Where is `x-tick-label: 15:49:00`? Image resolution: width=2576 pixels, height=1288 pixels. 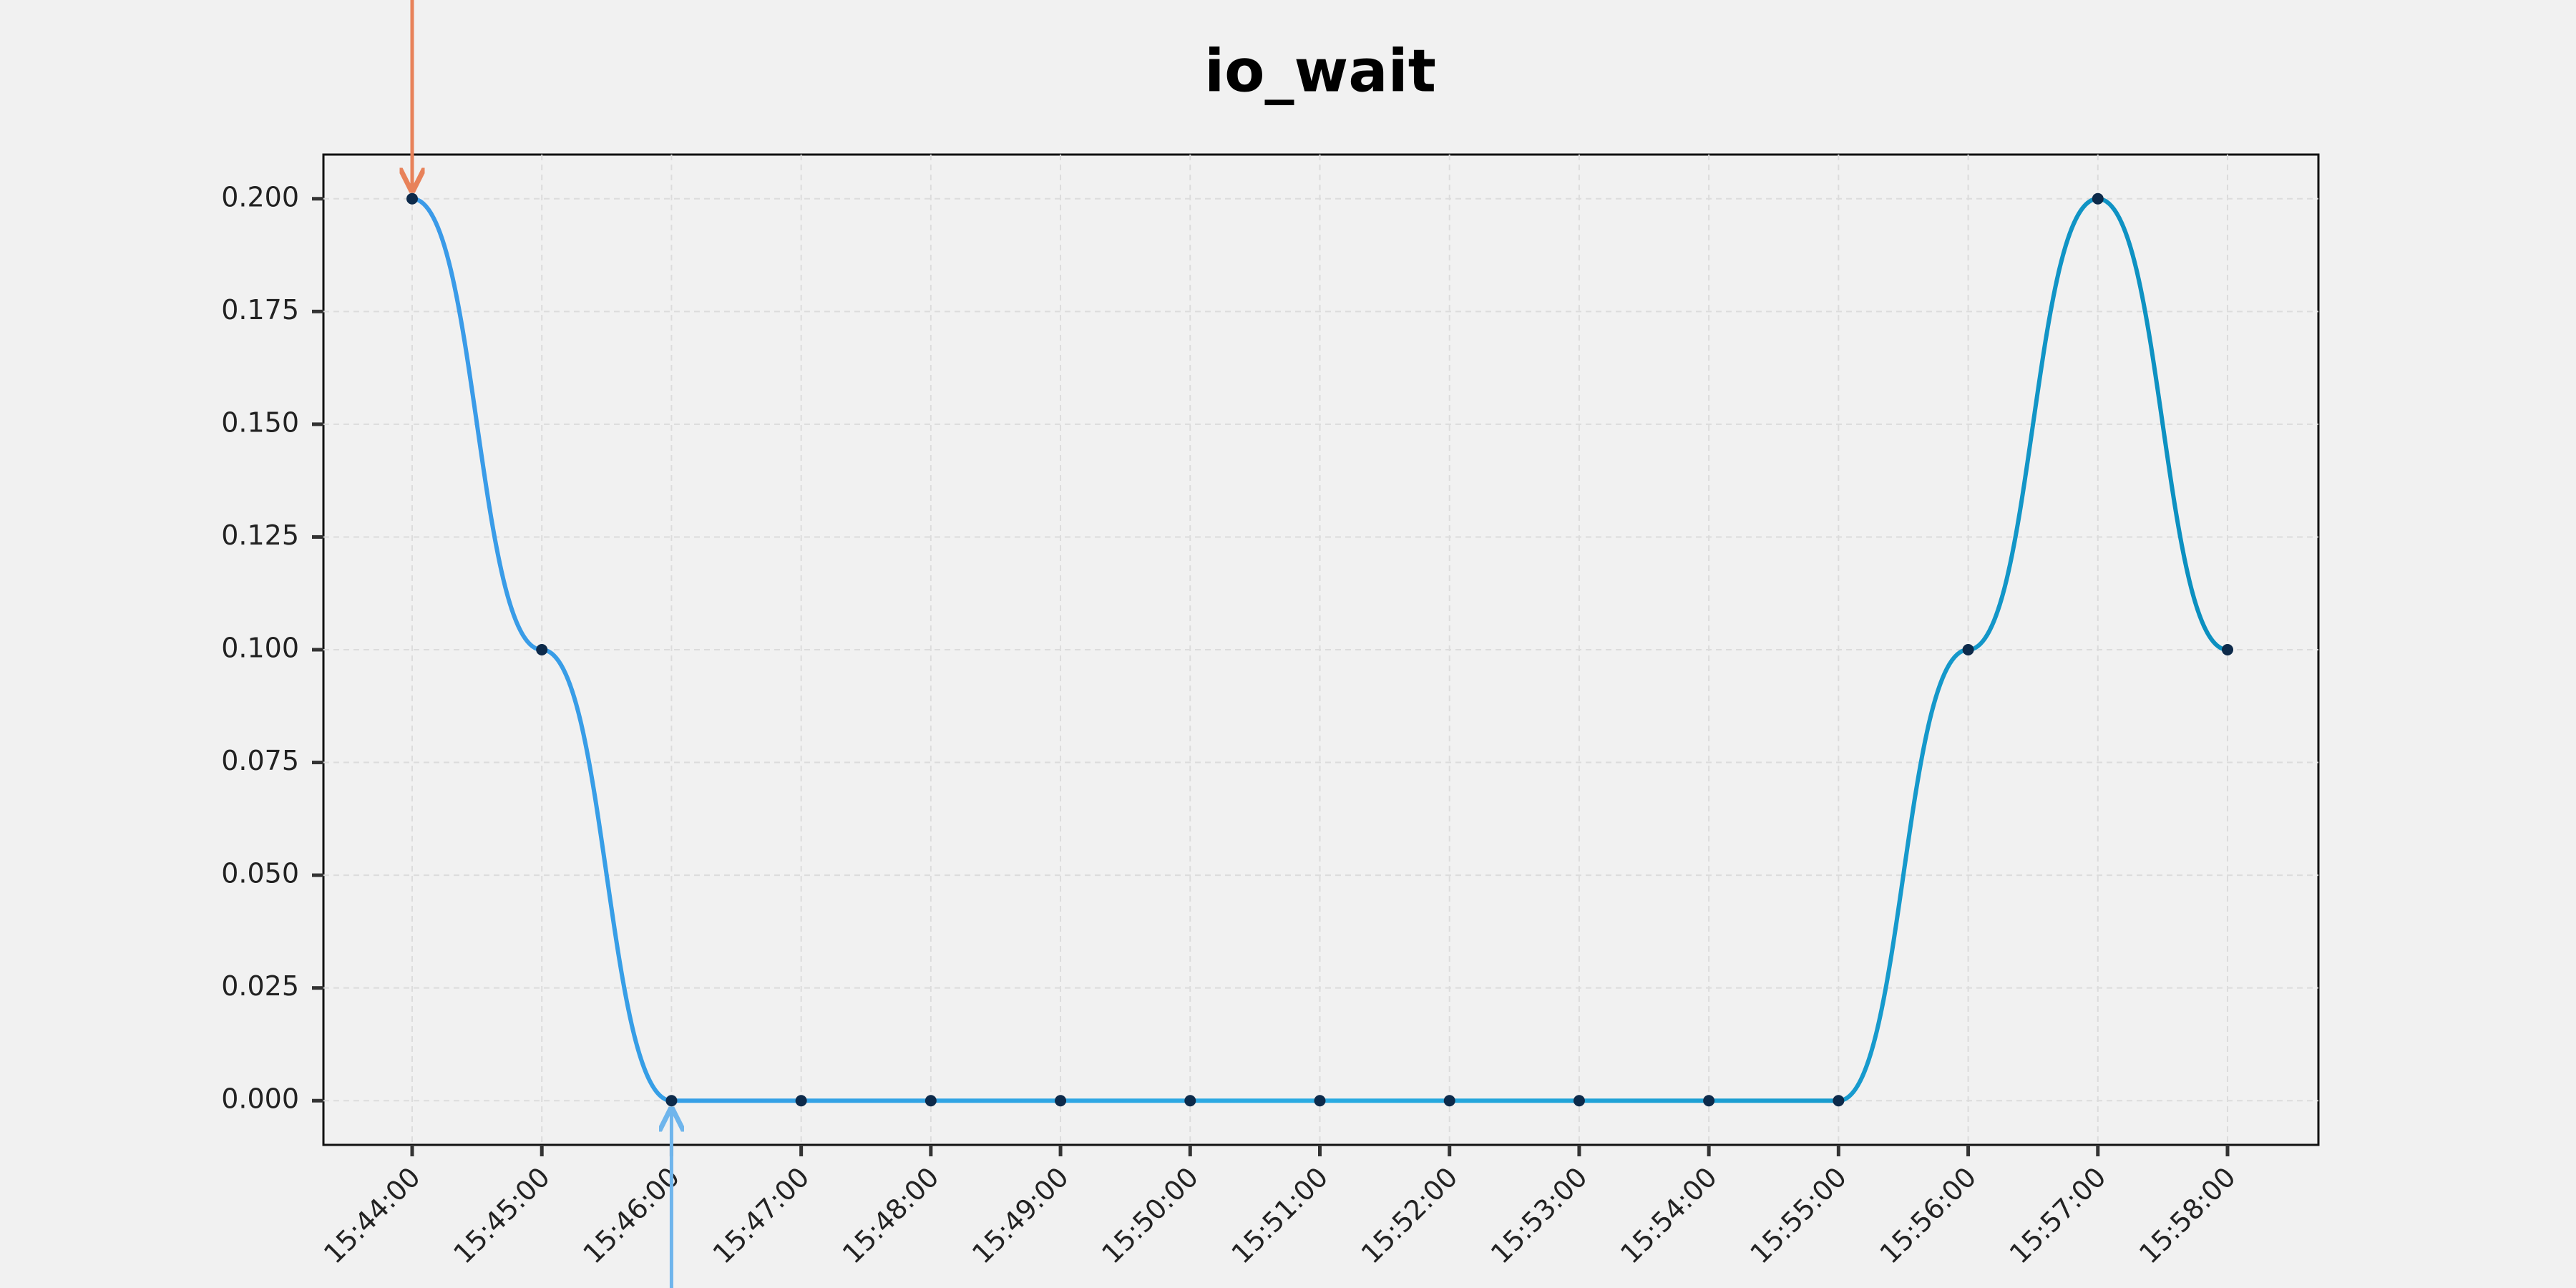 x-tick-label: 15:49:00 is located at coordinates (1020, 1215).